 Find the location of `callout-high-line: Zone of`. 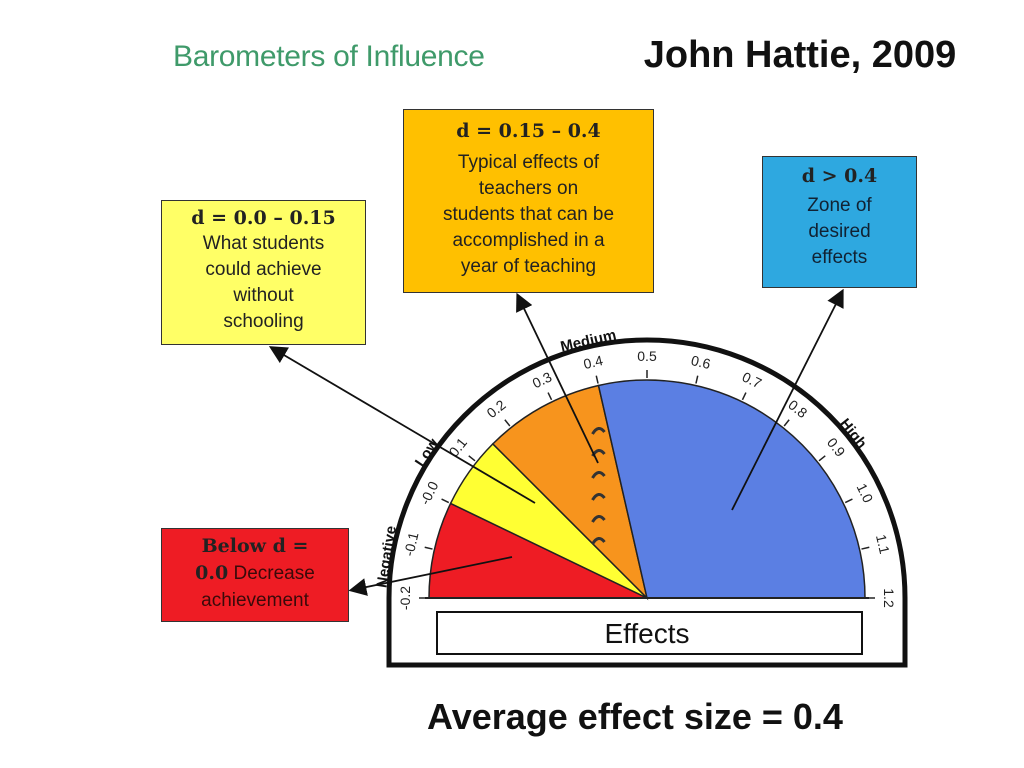

callout-high-line: Zone of is located at coordinates (839, 205).